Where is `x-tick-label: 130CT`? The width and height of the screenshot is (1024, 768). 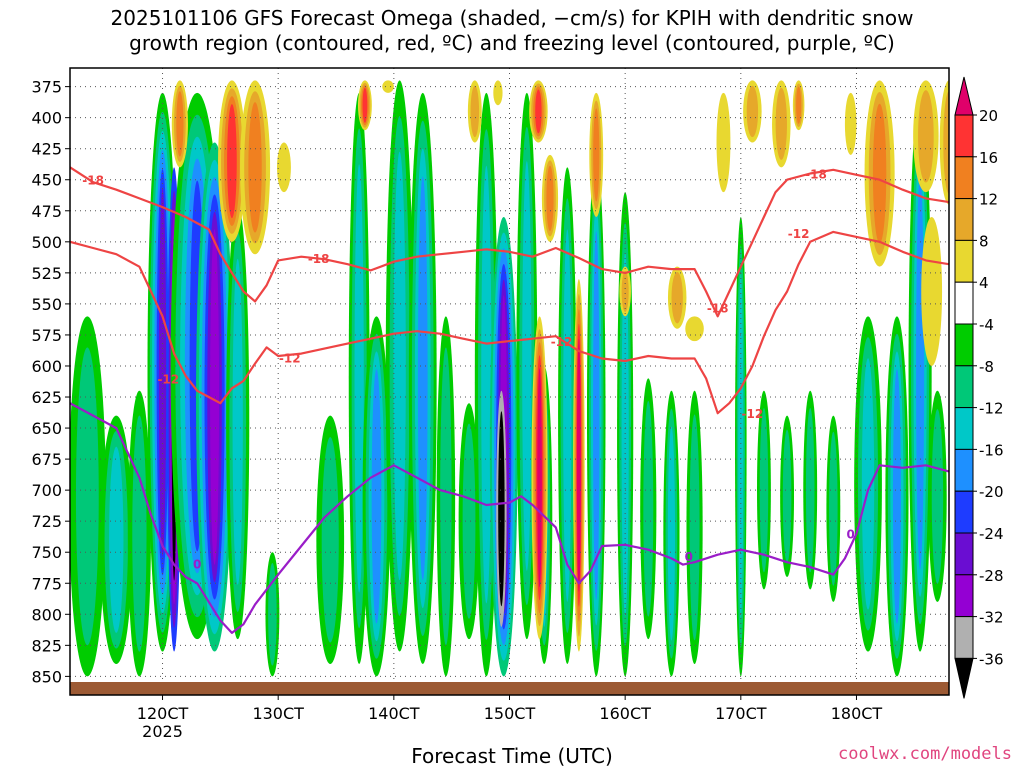
x-tick-label: 130CT is located at coordinates (278, 713).